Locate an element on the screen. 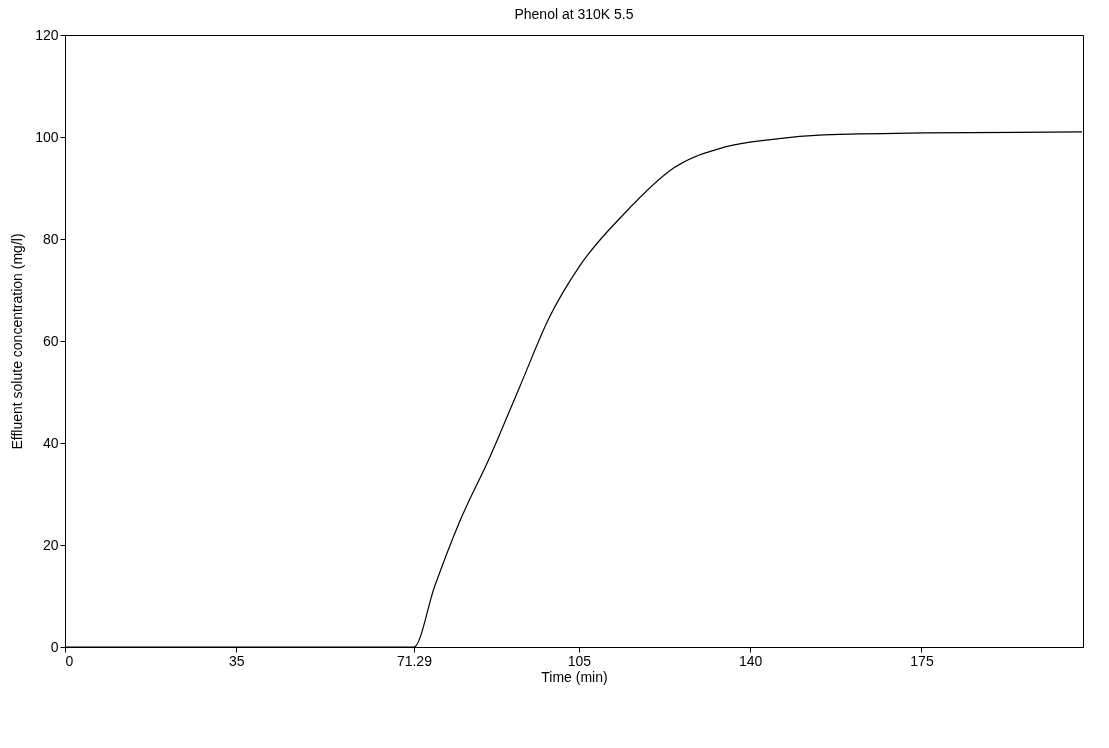  y-tick-label: 80 is located at coordinates (50, 238).